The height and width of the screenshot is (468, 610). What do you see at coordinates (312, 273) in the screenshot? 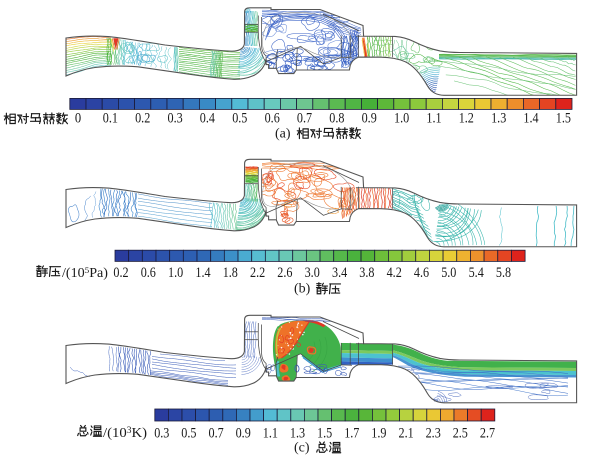
I see `svg-text: 3.0` at bounding box center [312, 273].